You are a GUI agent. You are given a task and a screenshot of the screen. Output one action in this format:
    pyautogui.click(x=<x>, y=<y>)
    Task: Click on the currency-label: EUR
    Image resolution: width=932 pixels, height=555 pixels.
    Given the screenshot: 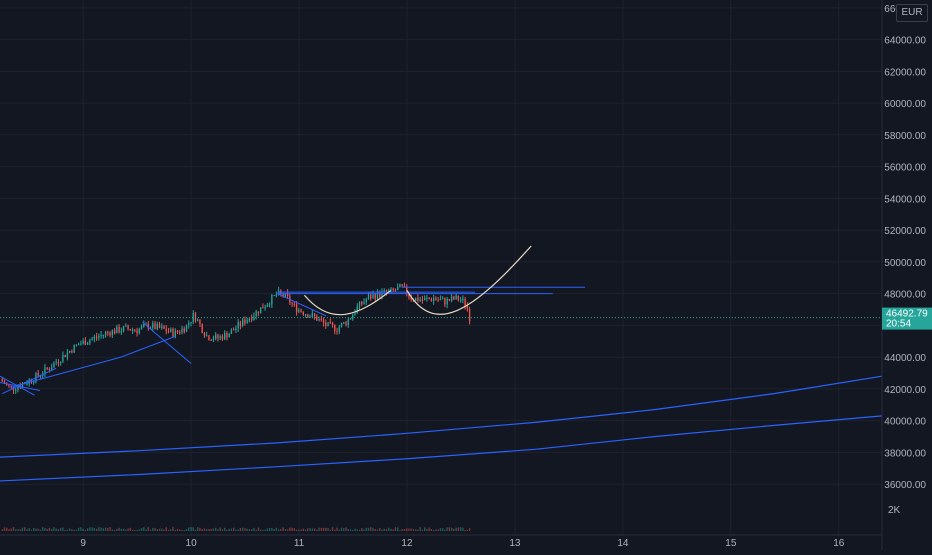 What is the action you would take?
    pyautogui.click(x=912, y=13)
    